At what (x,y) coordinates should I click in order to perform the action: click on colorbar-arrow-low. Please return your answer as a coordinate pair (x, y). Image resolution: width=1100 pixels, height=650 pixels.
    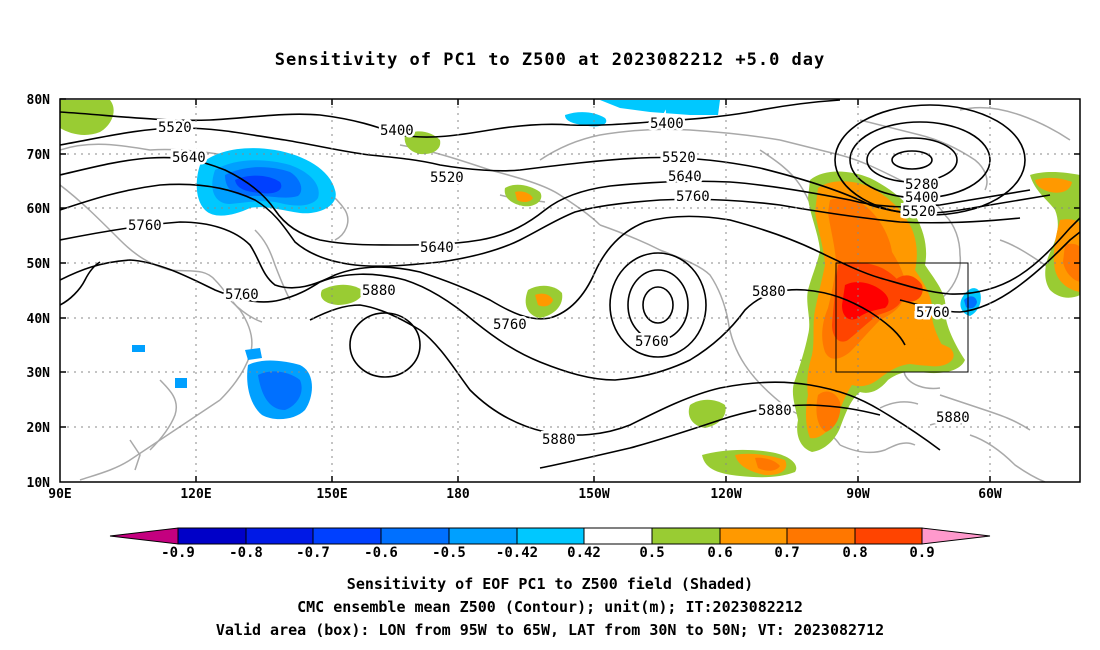
    Looking at the image, I should click on (144, 536).